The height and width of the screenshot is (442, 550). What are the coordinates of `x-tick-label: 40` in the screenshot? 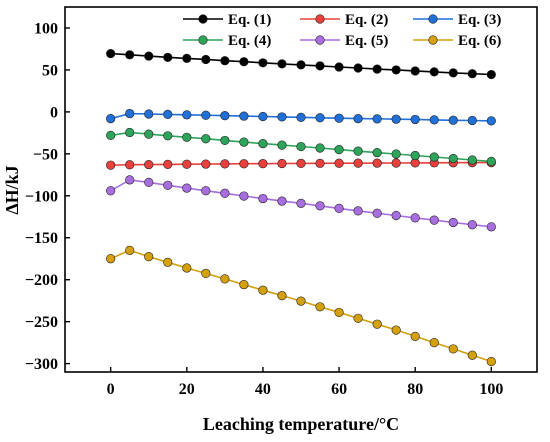 It's located at (263, 389).